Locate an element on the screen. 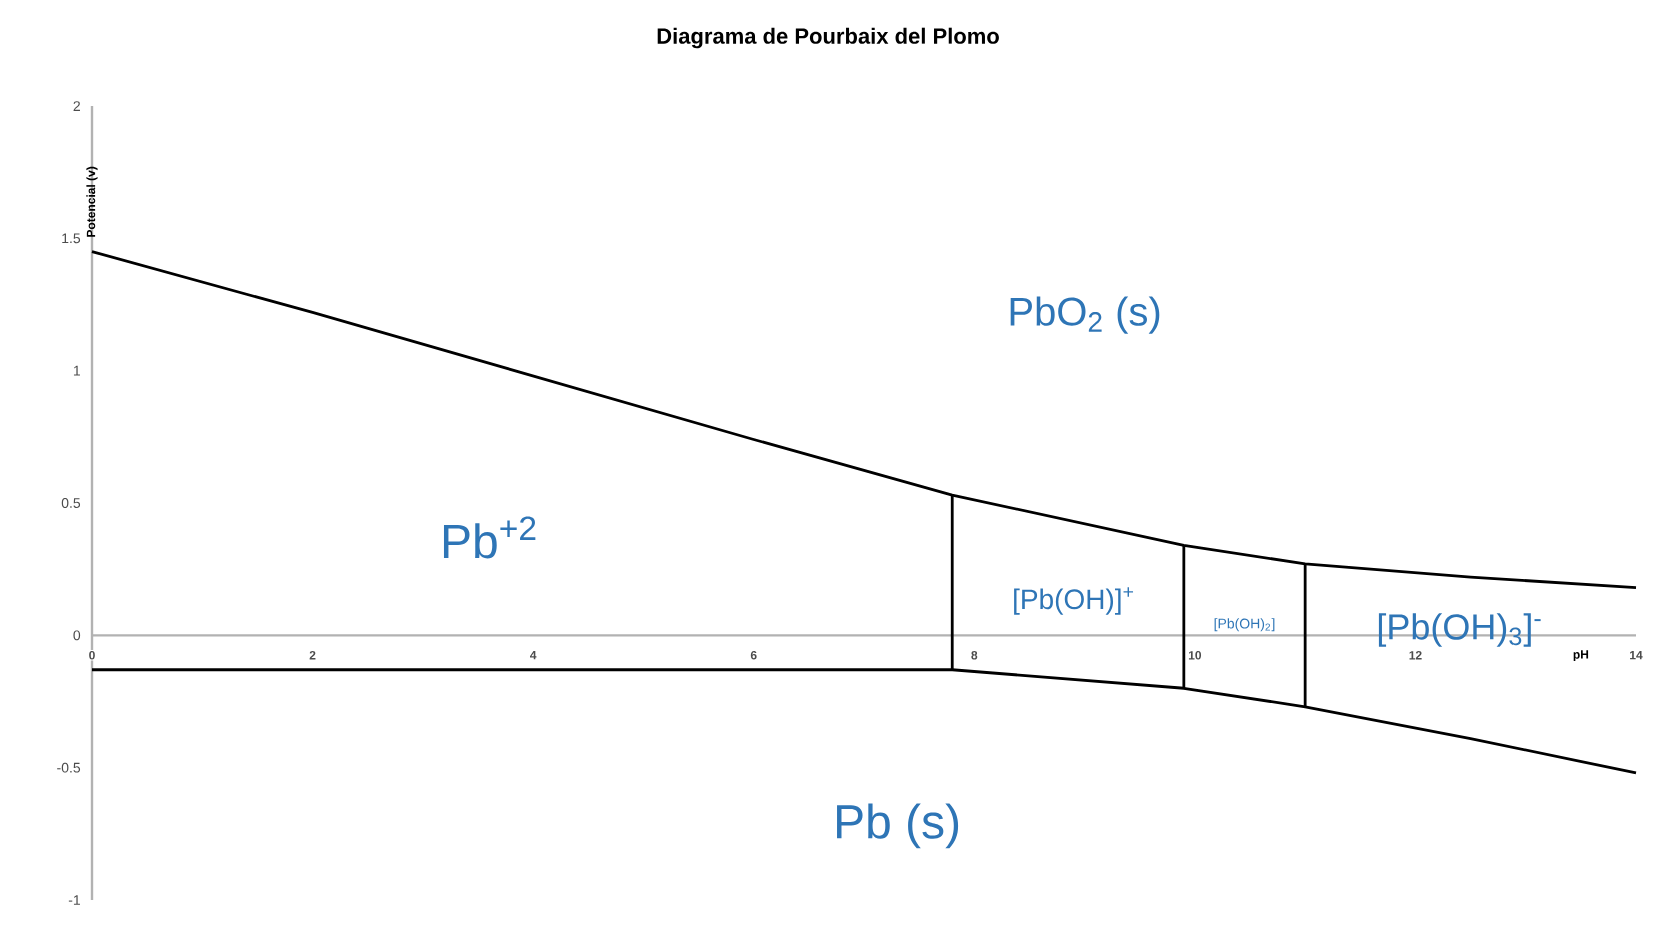  annotation: PbO$_{2}$ (s) is located at coordinates (1085, 315).